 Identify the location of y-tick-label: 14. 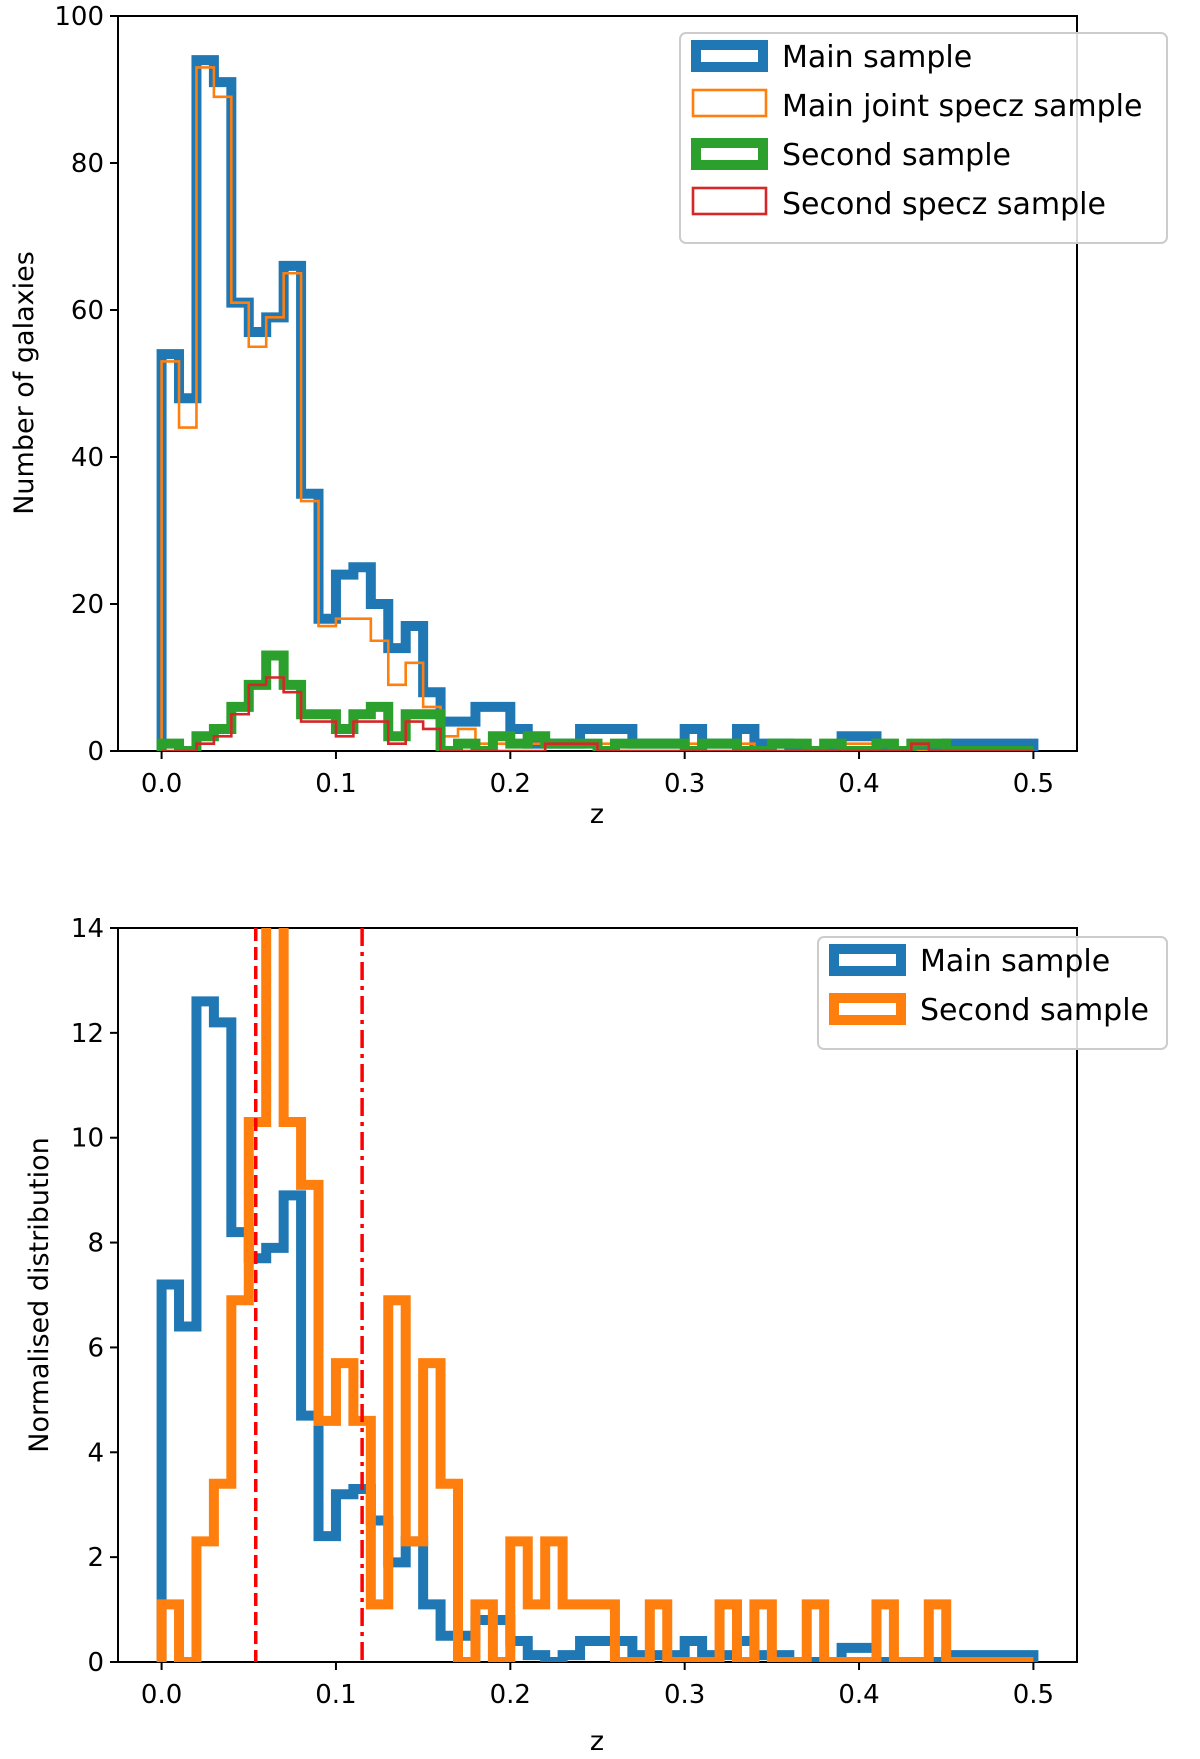
(87, 929).